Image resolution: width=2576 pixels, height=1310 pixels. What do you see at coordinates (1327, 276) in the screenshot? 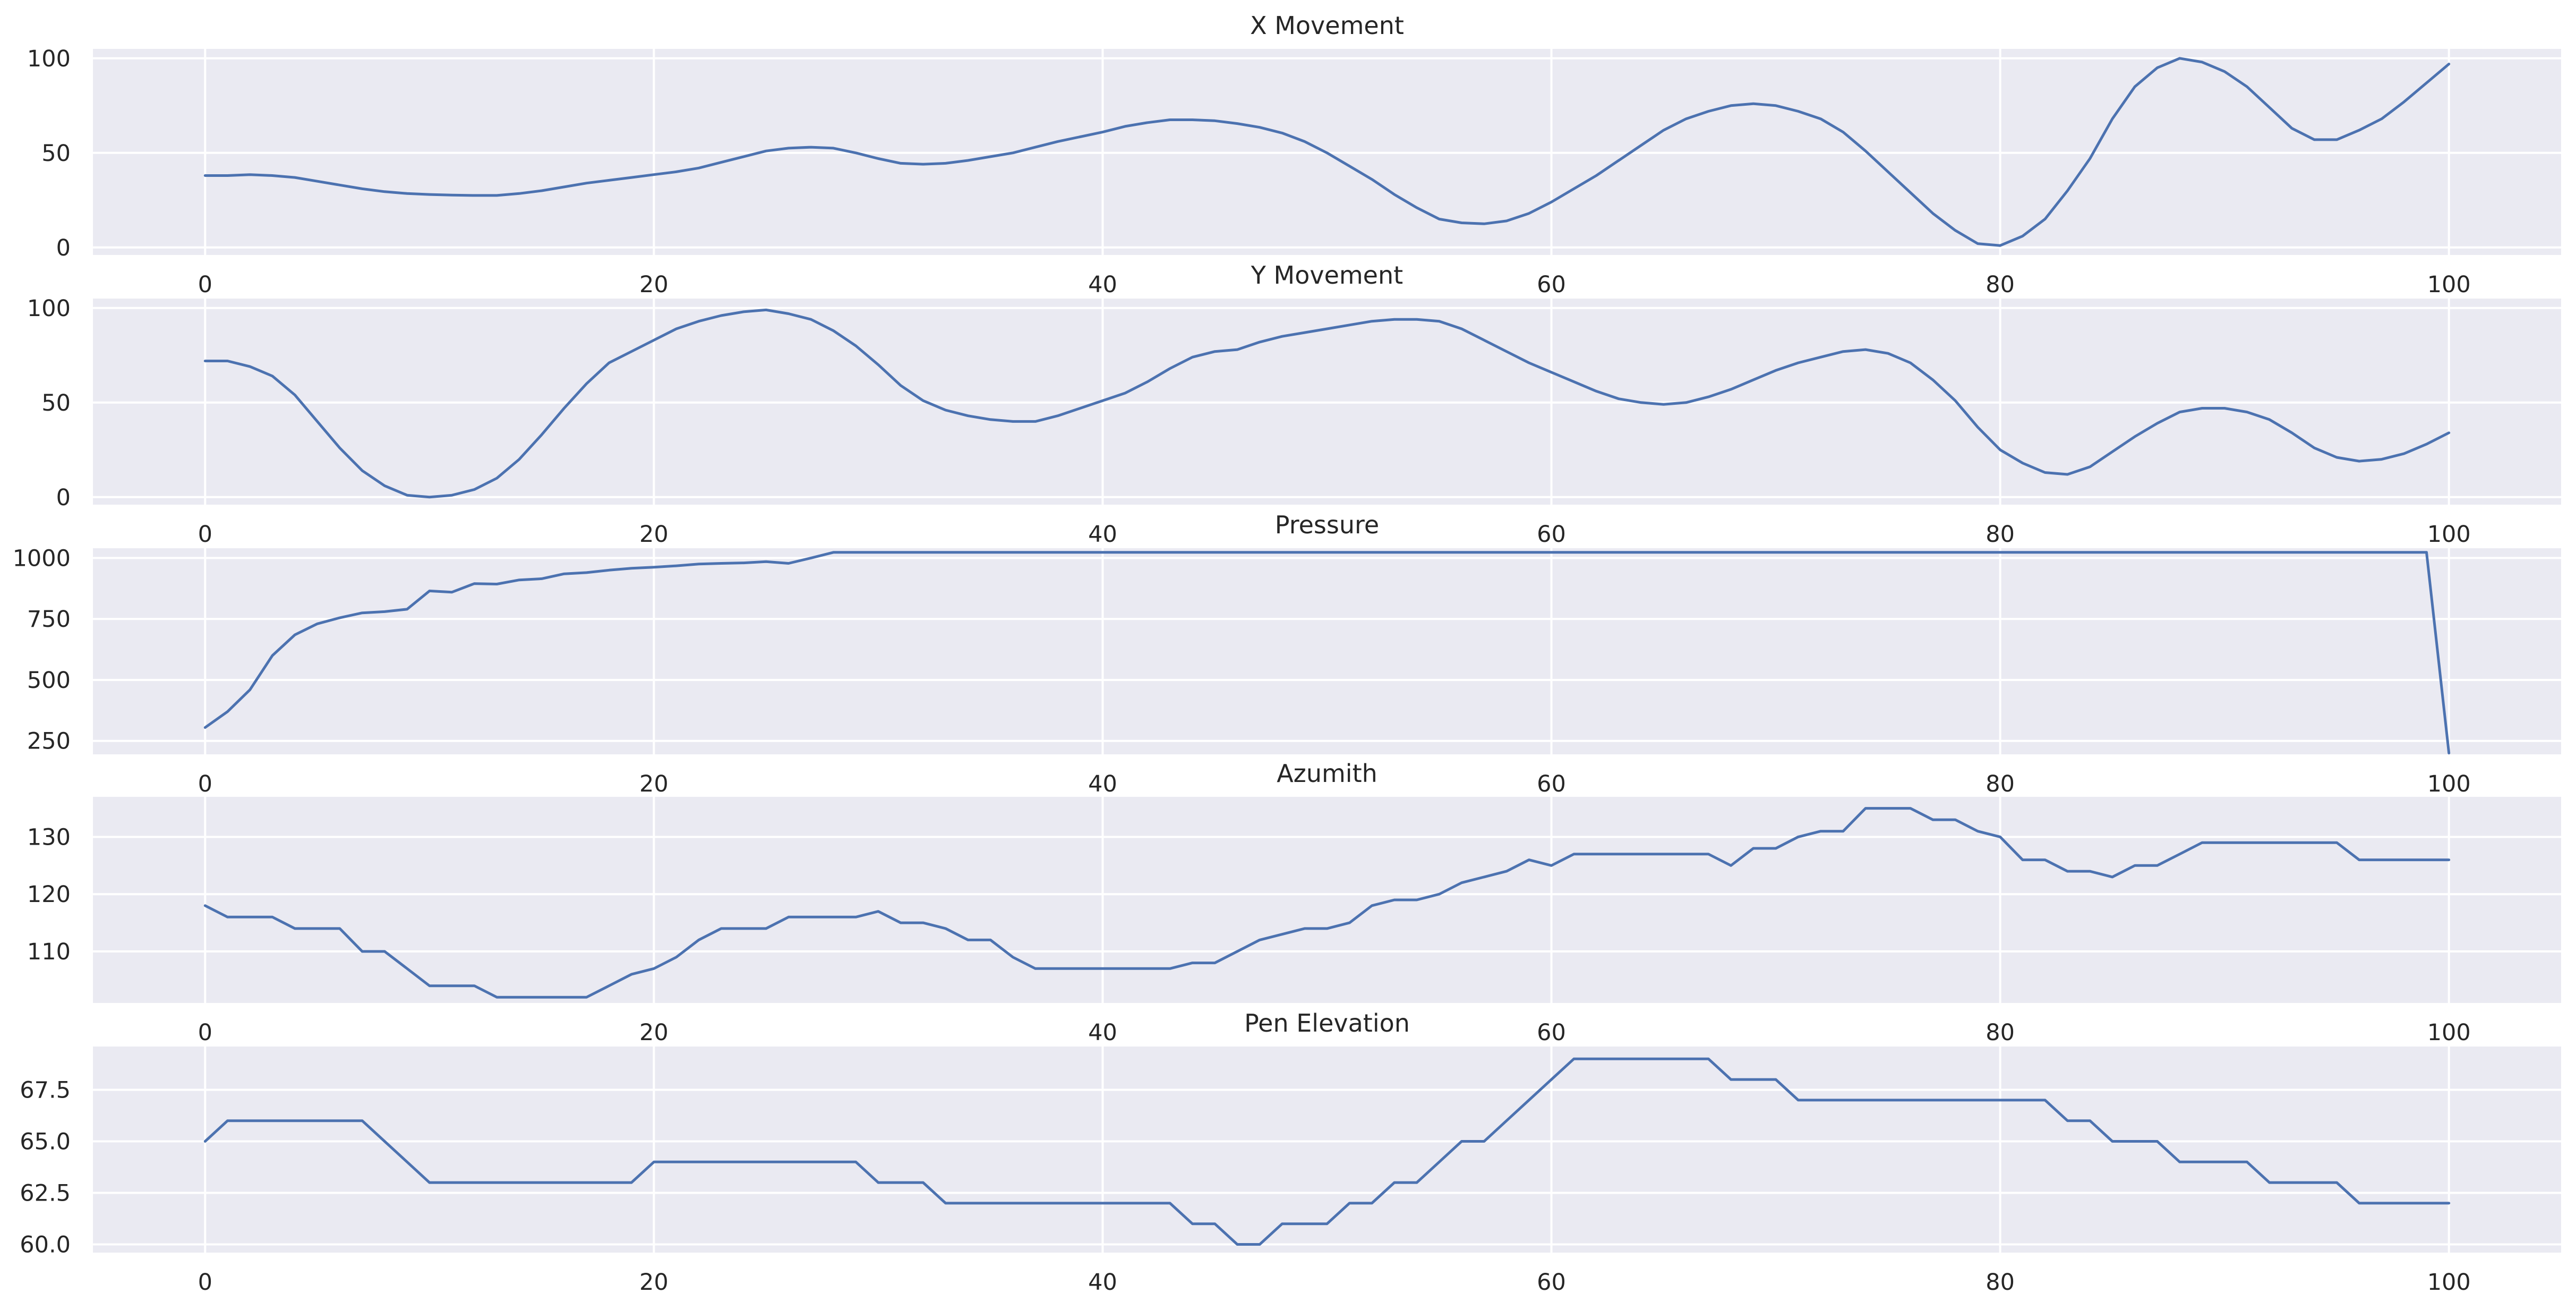
I see `panel-title: Y Movement` at bounding box center [1327, 276].